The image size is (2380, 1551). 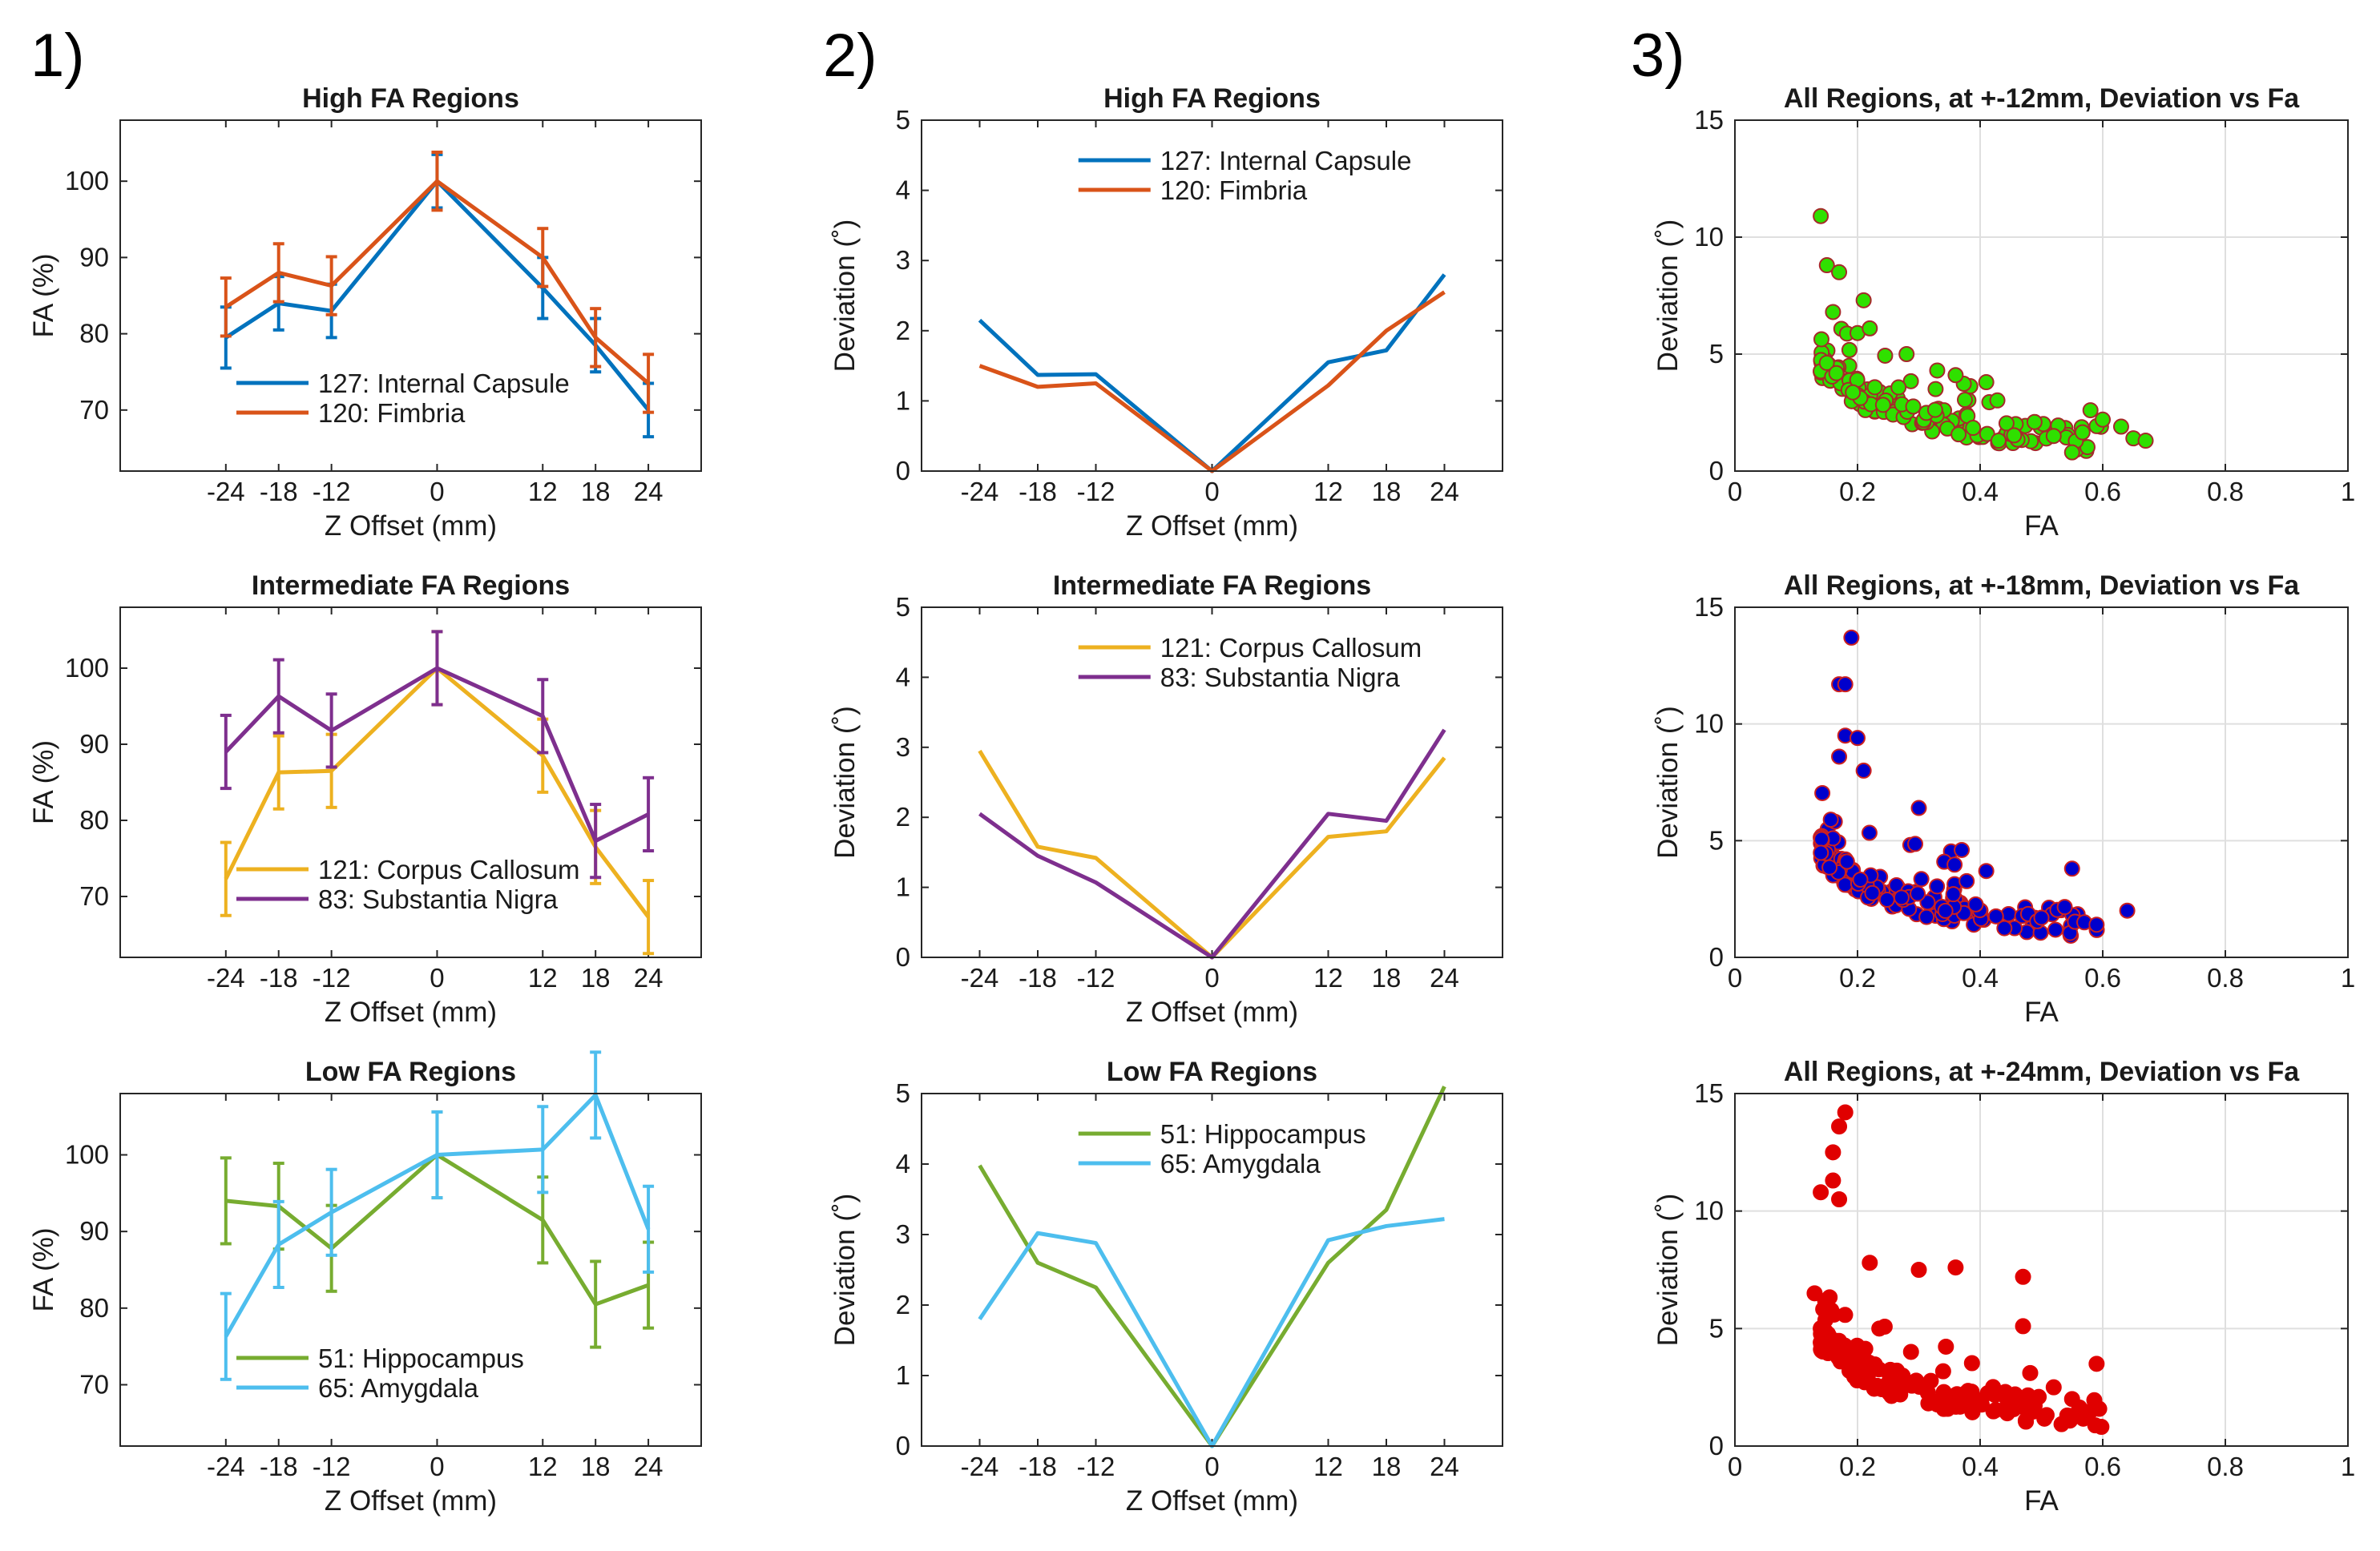 I want to click on y-tick-label: 0, so click(x=1716, y=957).